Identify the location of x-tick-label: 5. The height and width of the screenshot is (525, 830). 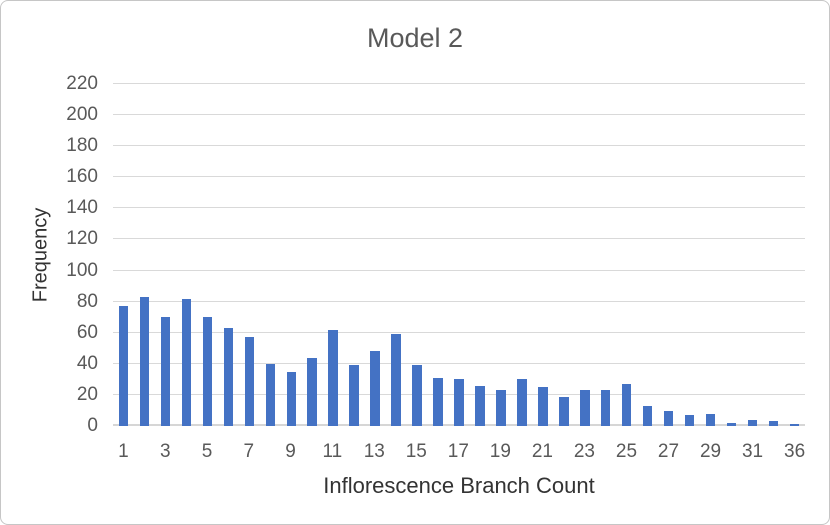
(207, 451).